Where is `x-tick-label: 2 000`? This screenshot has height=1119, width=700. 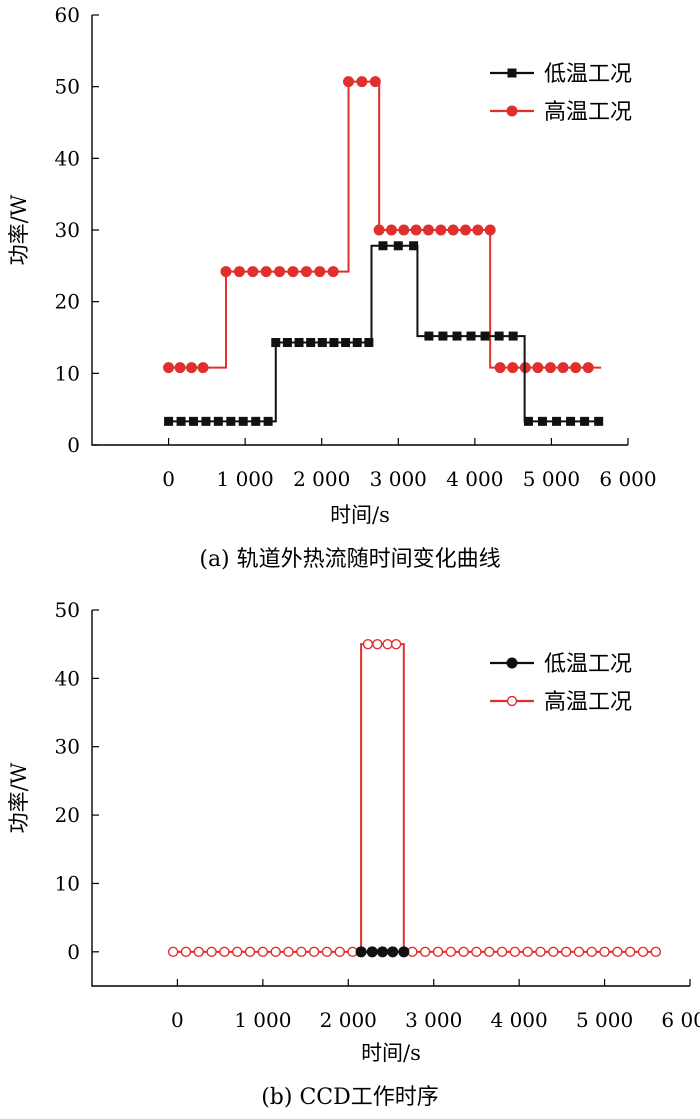
x-tick-label: 2 000 is located at coordinates (348, 1020).